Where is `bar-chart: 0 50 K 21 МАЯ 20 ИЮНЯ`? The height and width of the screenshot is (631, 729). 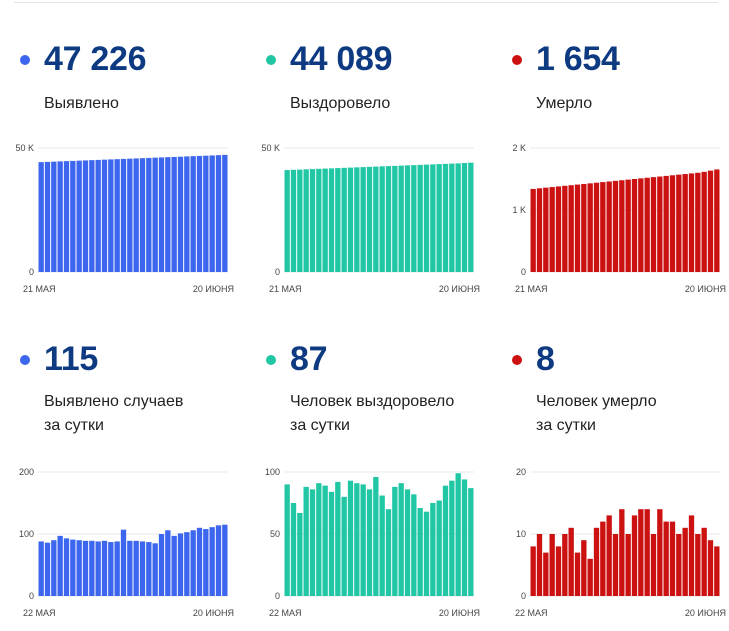
bar-chart: 0 50 K 21 МАЯ 20 ИЮНЯ is located at coordinates (124, 218).